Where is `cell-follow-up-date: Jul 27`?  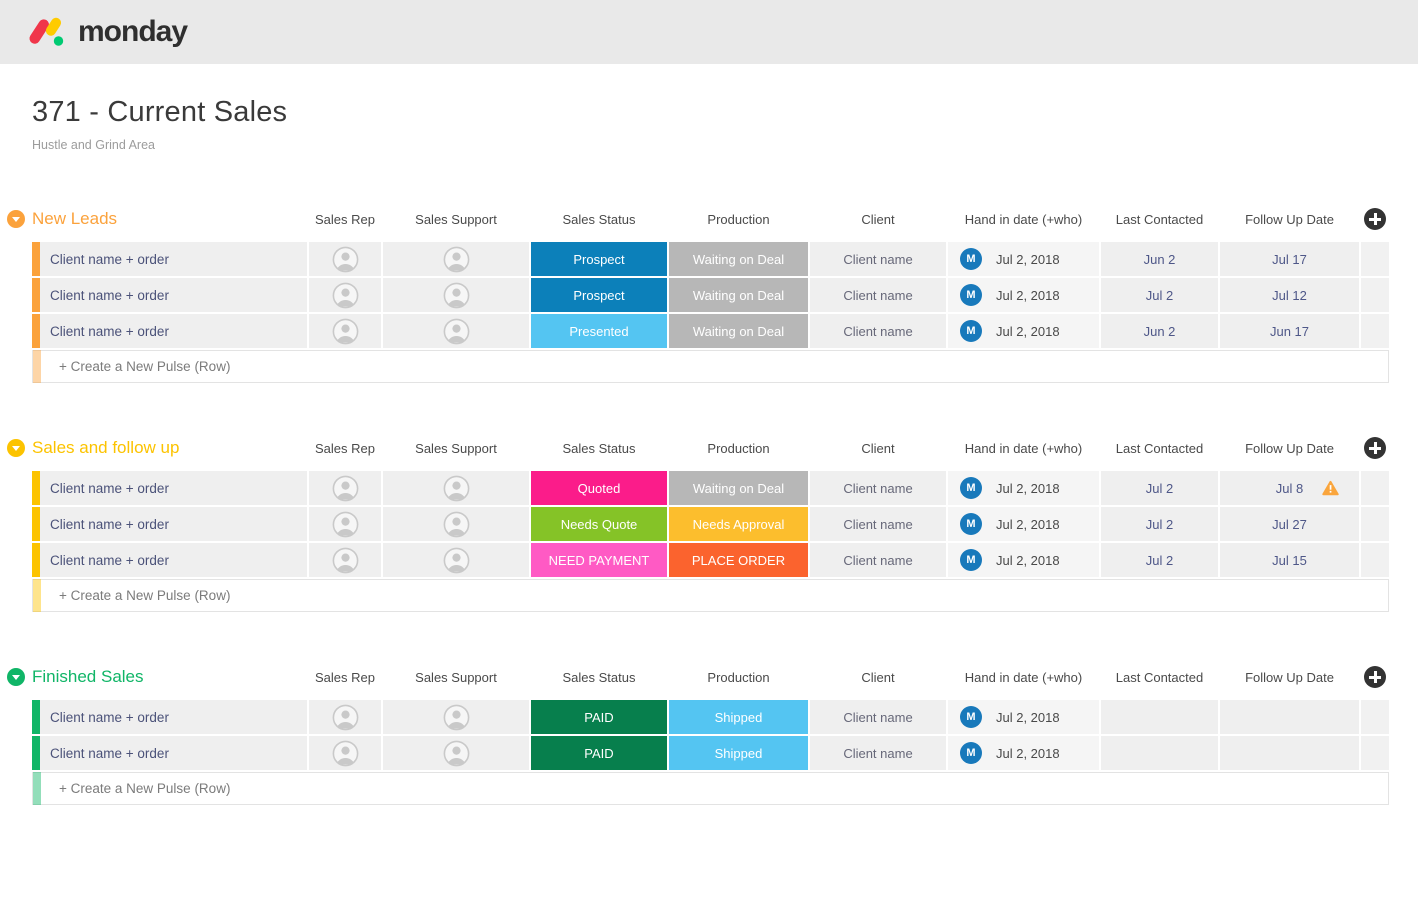
cell-follow-up-date: Jul 27 is located at coordinates (1289, 524).